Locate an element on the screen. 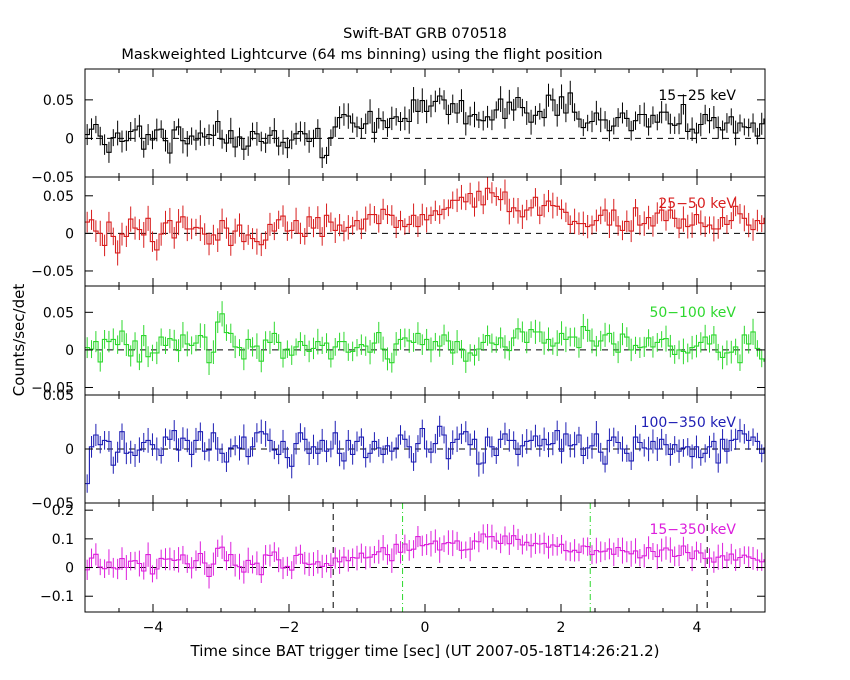  band-label: 15−25 keV is located at coordinates (697, 96).